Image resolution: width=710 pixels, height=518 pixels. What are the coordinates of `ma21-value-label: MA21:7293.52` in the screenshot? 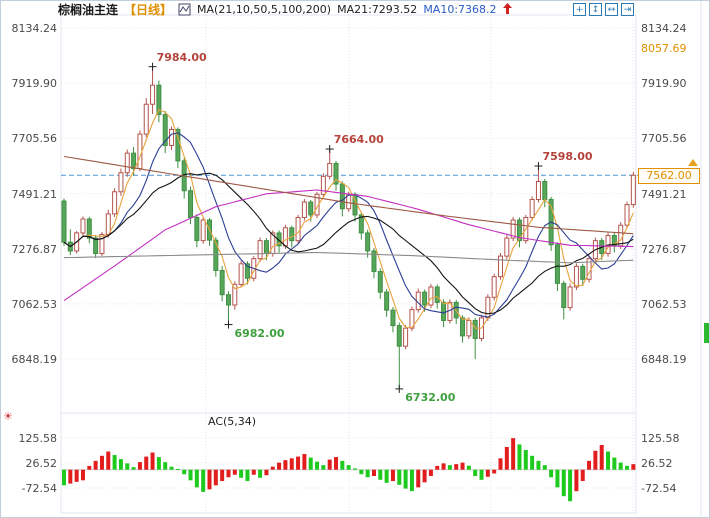 It's located at (377, 9).